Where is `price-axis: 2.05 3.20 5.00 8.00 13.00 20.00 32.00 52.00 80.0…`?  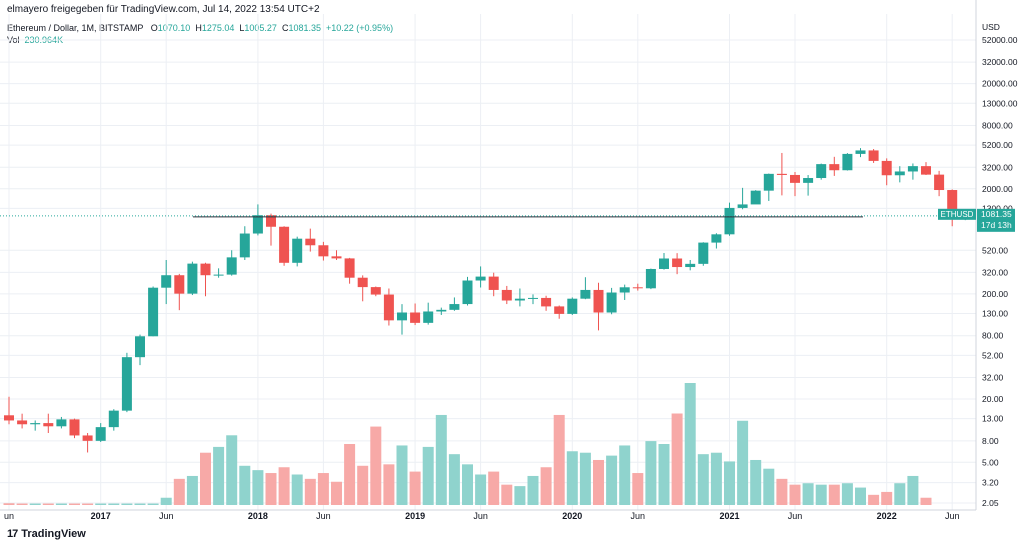
price-axis: 2.05 3.20 5.00 8.00 13.00 20.00 32.00 52.00 80.0… is located at coordinates (996, 255).